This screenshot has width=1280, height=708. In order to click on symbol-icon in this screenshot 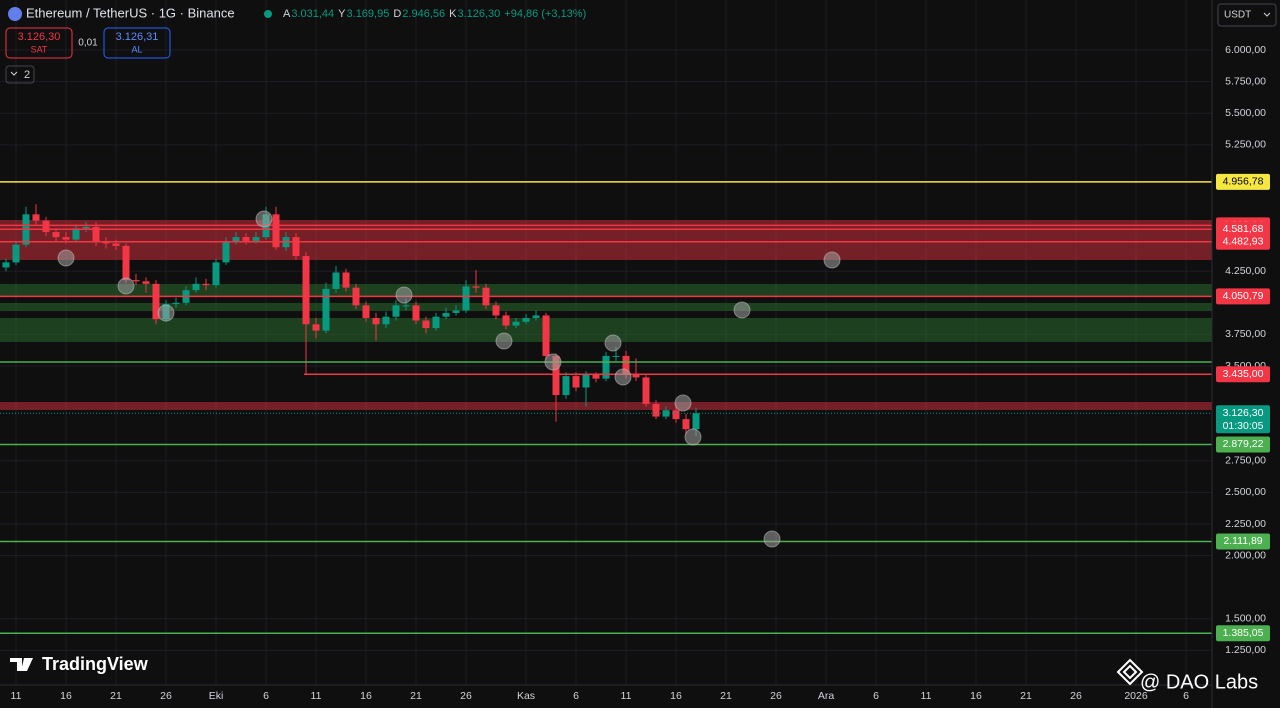, I will do `click(15, 14)`.